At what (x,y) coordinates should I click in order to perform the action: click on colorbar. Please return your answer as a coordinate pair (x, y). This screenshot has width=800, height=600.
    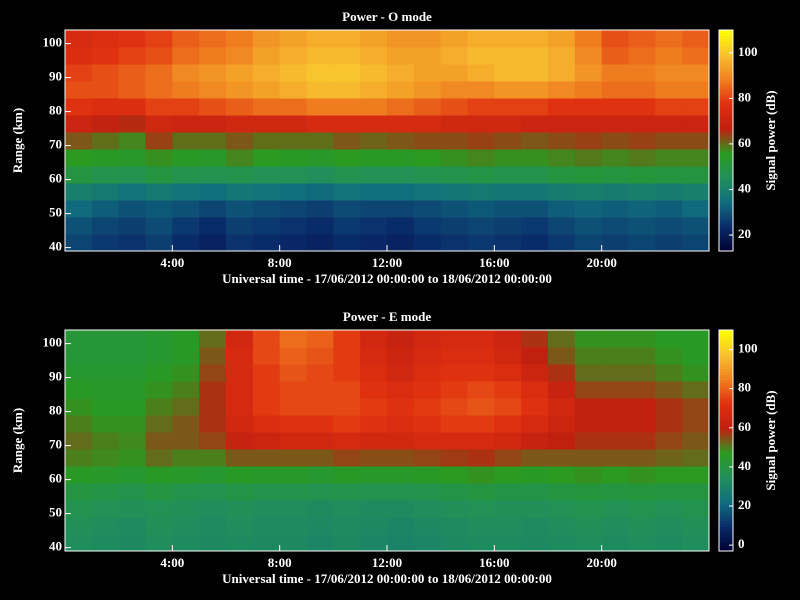
    Looking at the image, I should click on (726, 441).